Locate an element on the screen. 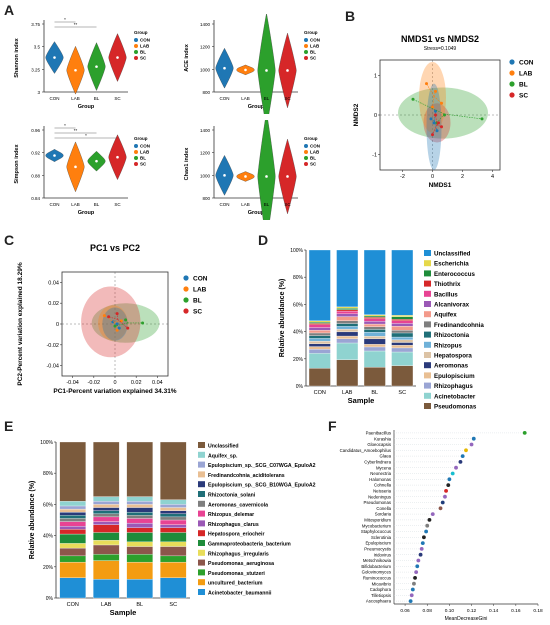  y-tick-label: 80% is located at coordinates (48, 474).